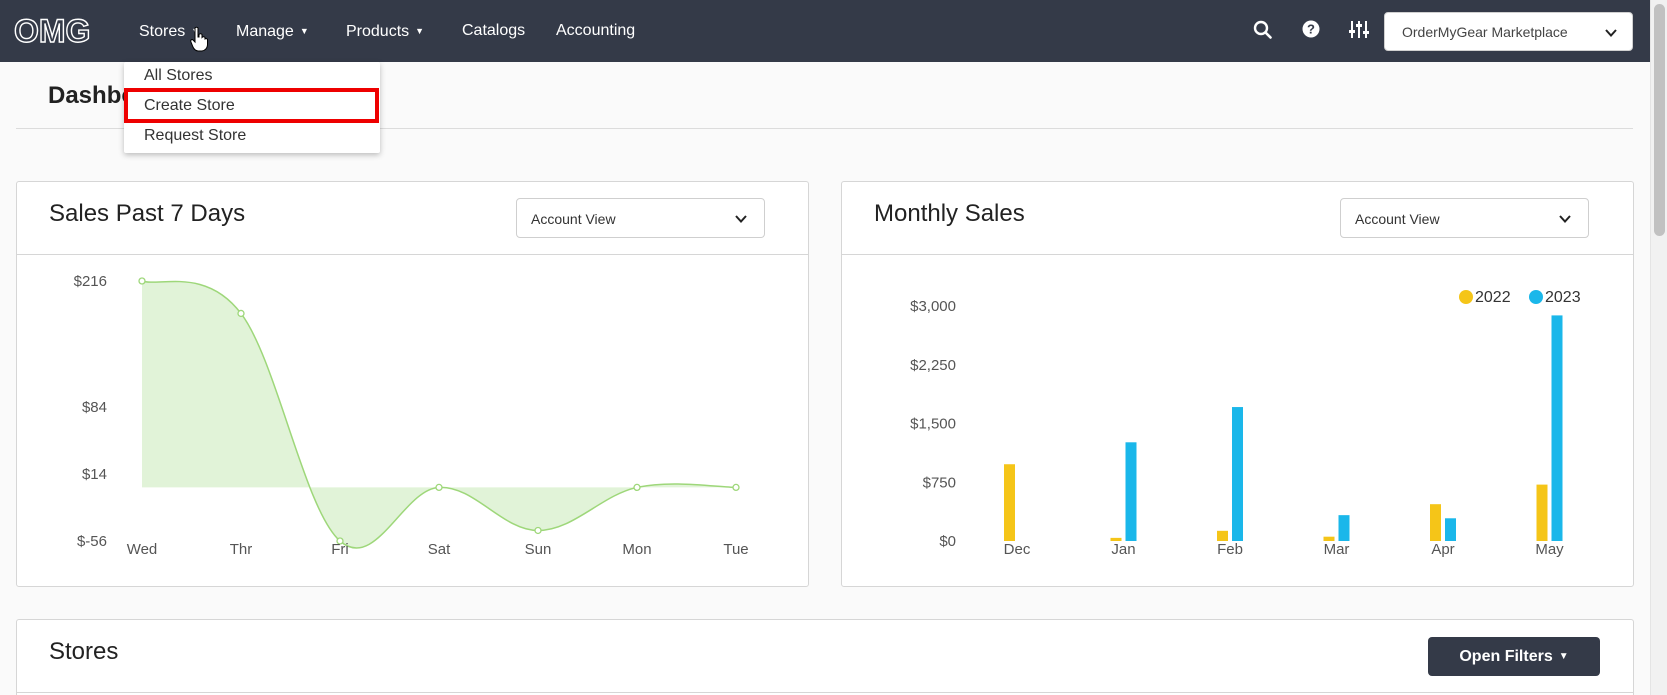 The image size is (1667, 695). Describe the element at coordinates (1536, 297) in the screenshot. I see `legend-swatch-2023` at that location.